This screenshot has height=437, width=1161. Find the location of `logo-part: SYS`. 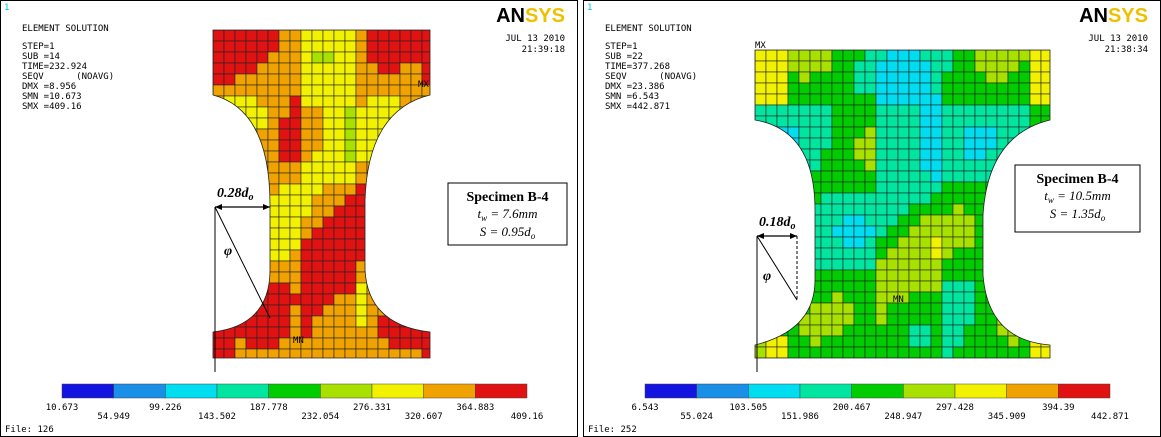

logo-part: SYS is located at coordinates (545, 16).